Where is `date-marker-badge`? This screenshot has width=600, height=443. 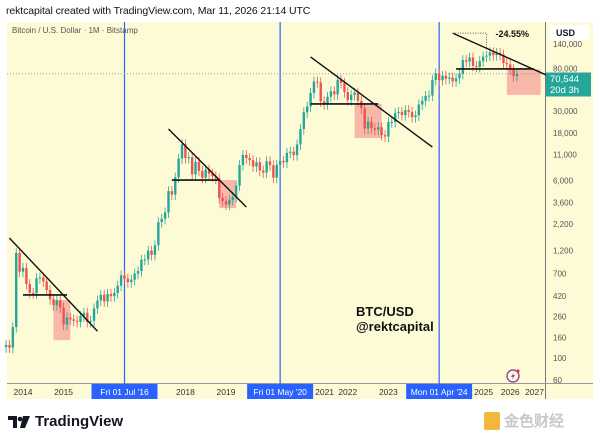 date-marker-badge is located at coordinates (124, 391).